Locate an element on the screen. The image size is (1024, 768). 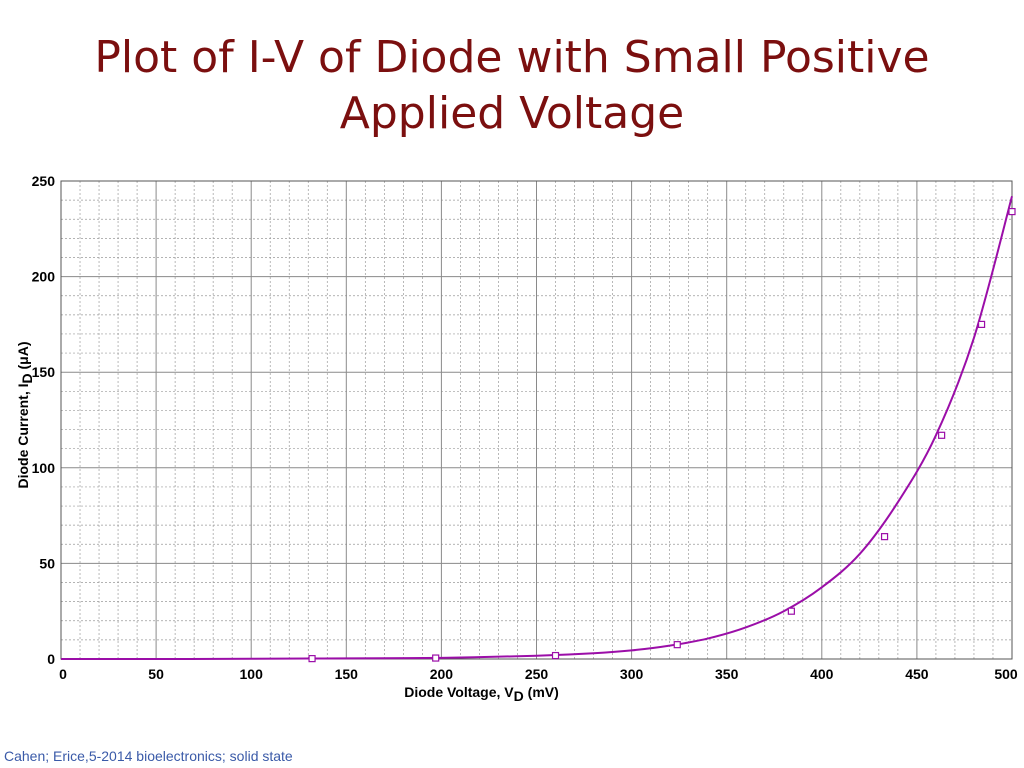
y-tick-label: 0 is located at coordinates (51, 659).